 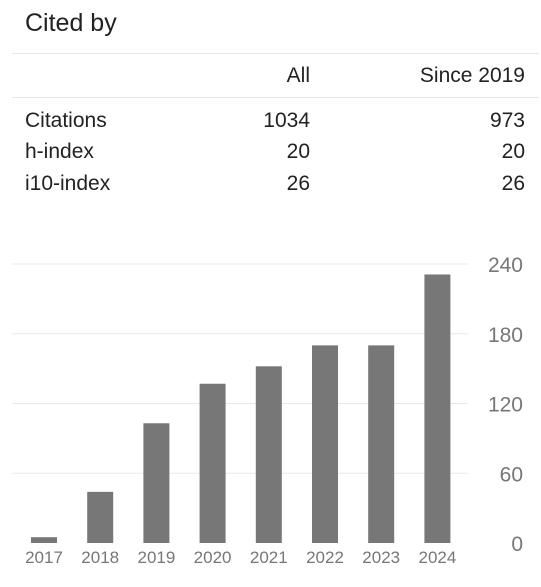 What do you see at coordinates (240, 557) in the screenshot?
I see `x-tick-labels: 2017 2018 2019 2020 2021 2022 2023 2024` at bounding box center [240, 557].